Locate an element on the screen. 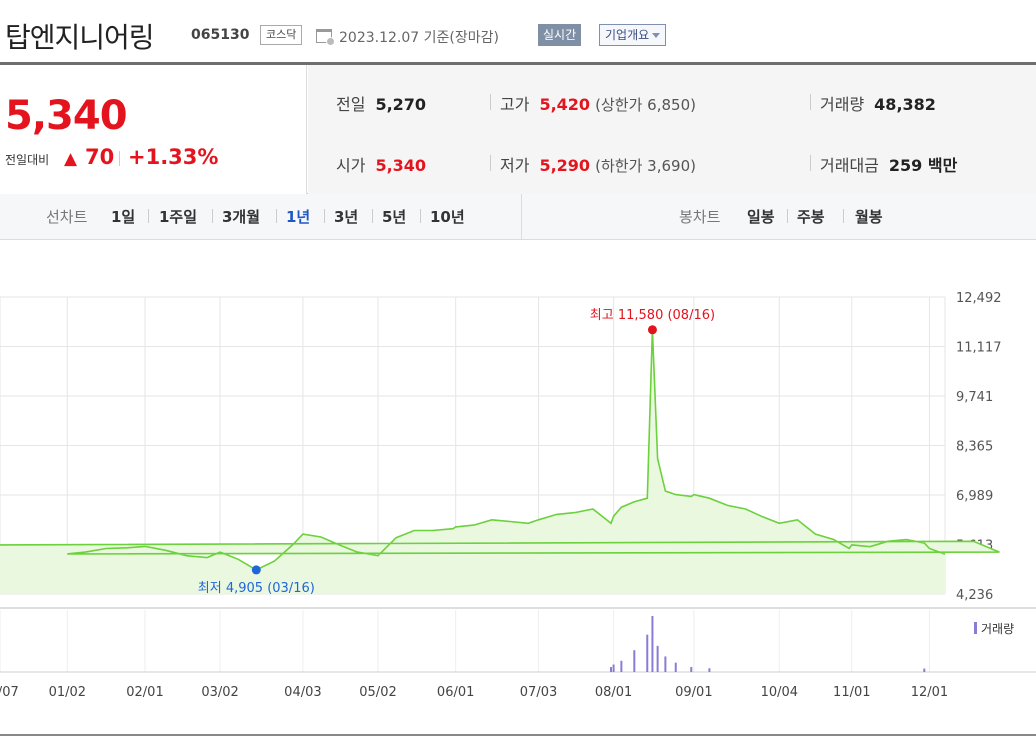 This screenshot has height=737, width=1036. x-tick-label: 06/01 is located at coordinates (455, 692).